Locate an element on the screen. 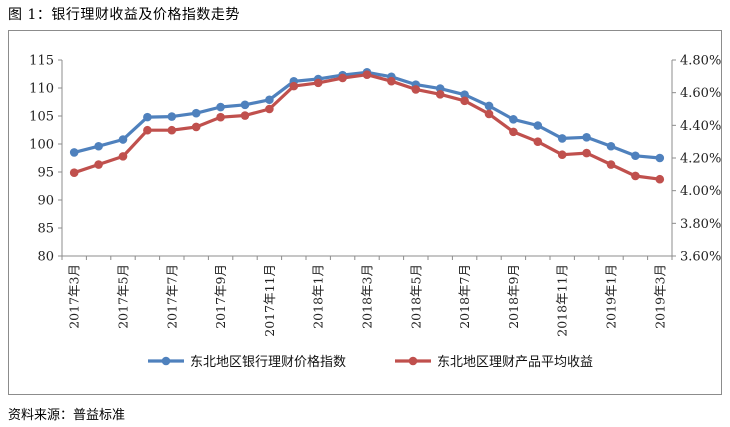 This screenshot has width=730, height=427. left-tick-label: 110 is located at coordinates (41, 89).